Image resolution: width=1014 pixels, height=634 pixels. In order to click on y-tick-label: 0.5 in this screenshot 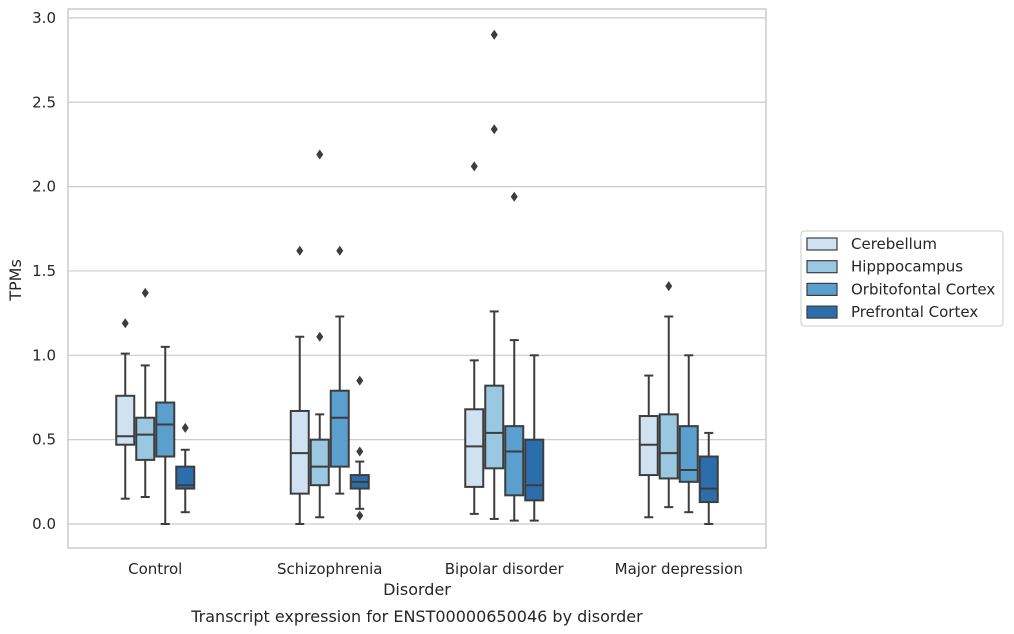, I will do `click(44, 440)`.